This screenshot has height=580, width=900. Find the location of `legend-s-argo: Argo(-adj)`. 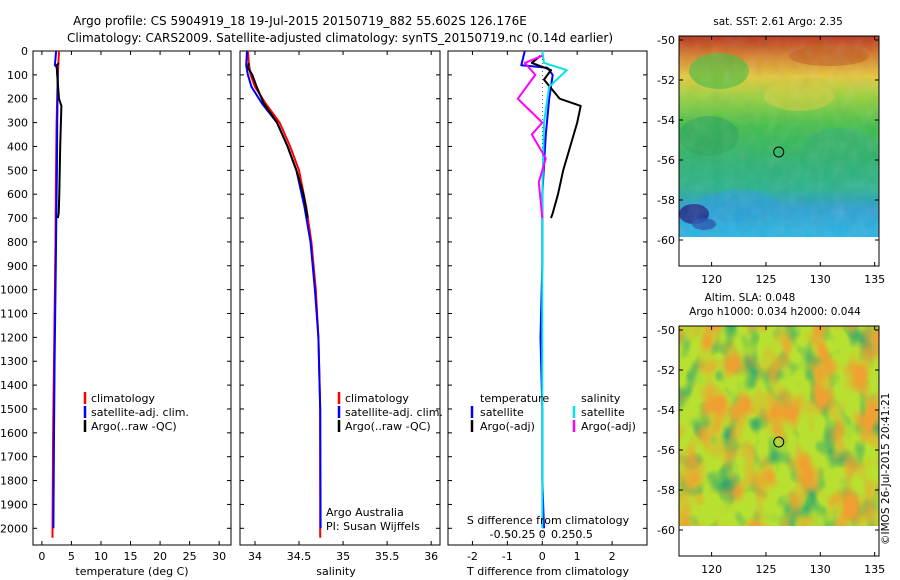

legend-s-argo: Argo(-adj) is located at coordinates (608, 426).